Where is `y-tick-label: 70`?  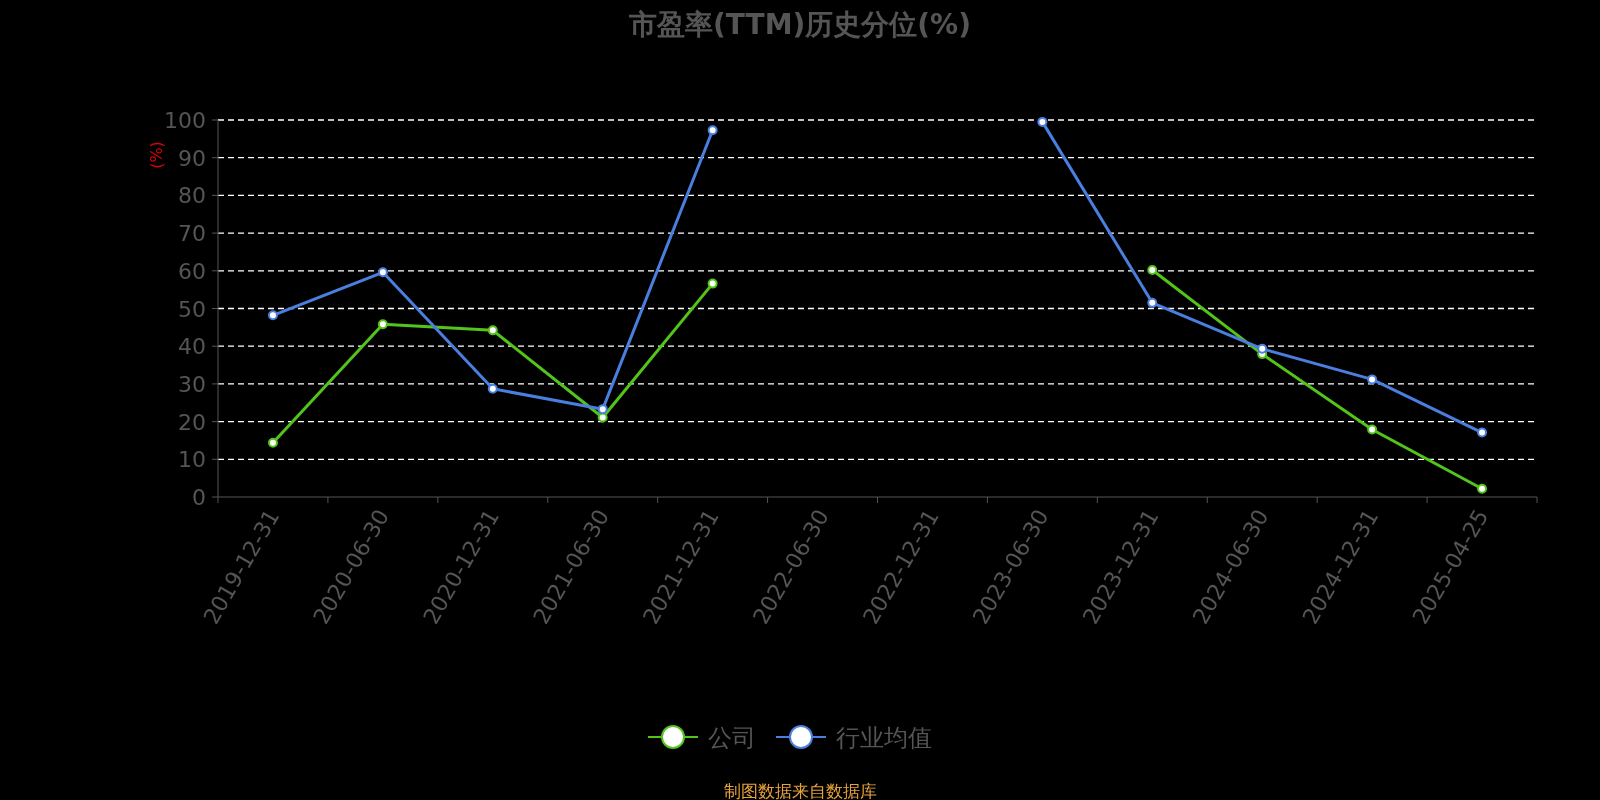
y-tick-label: 70 is located at coordinates (192, 234).